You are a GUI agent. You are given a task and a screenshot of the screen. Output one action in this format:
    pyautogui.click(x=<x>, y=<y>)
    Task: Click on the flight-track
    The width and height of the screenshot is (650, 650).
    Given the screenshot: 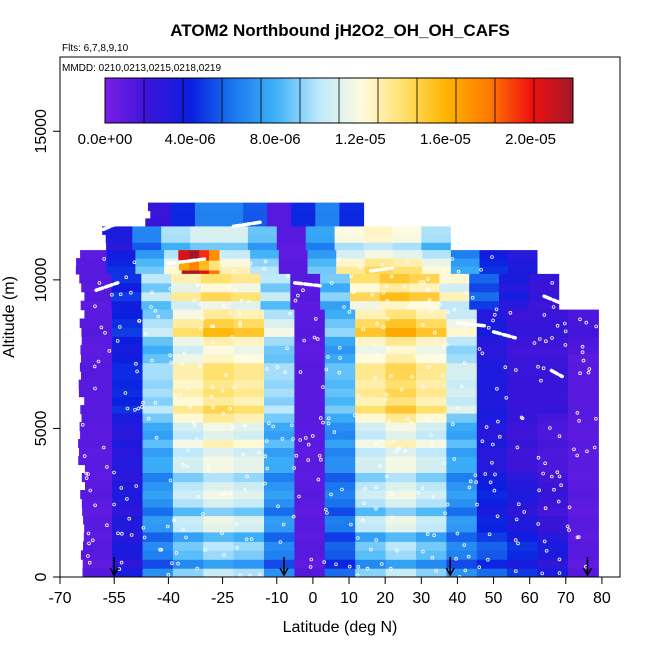 What is the action you would take?
    pyautogui.click(x=307, y=284)
    